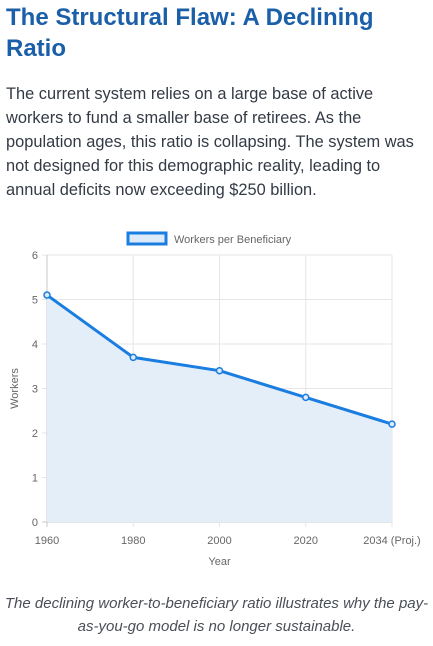 The width and height of the screenshot is (433, 646). What do you see at coordinates (219, 541) in the screenshot?
I see `x-tick-label: 2000` at bounding box center [219, 541].